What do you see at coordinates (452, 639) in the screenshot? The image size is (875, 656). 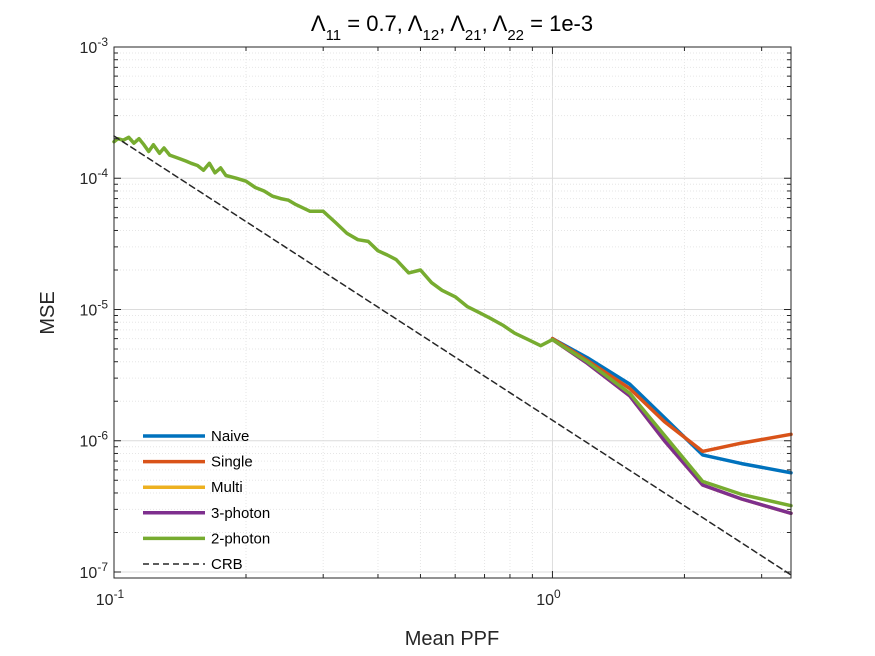 I see `x-axis-label: Mean PPF` at bounding box center [452, 639].